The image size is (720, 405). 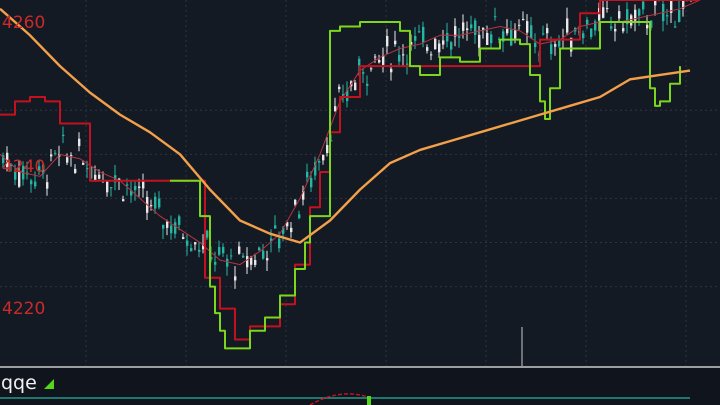 I want to click on indicator-curve, so click(x=339, y=399).